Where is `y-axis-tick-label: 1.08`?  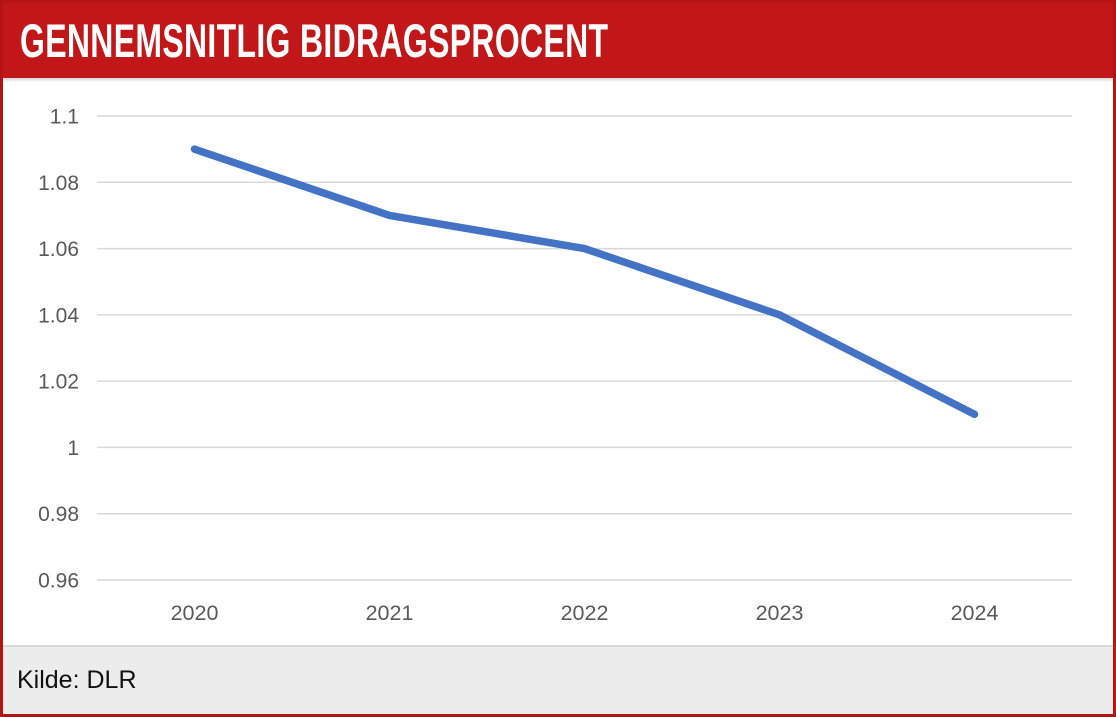
y-axis-tick-label: 1.08 is located at coordinates (58, 183).